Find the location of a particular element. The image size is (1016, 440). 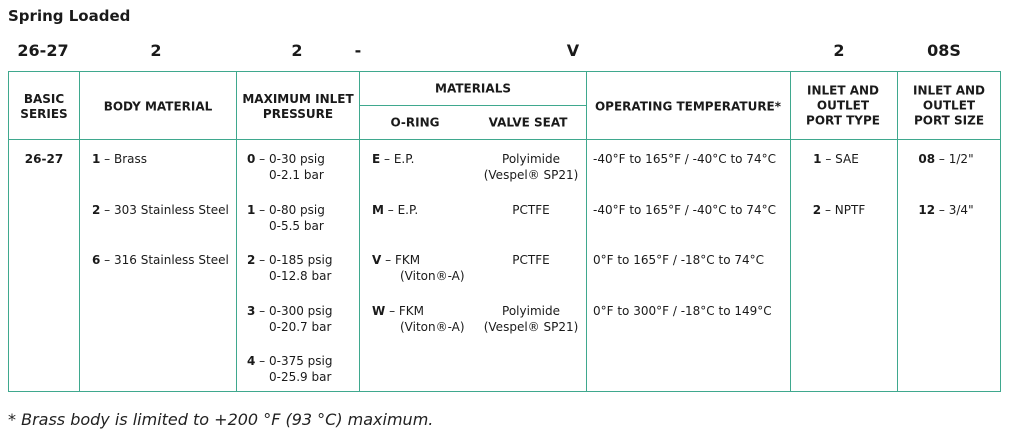

section-title: Spring Loaded is located at coordinates (69, 16).